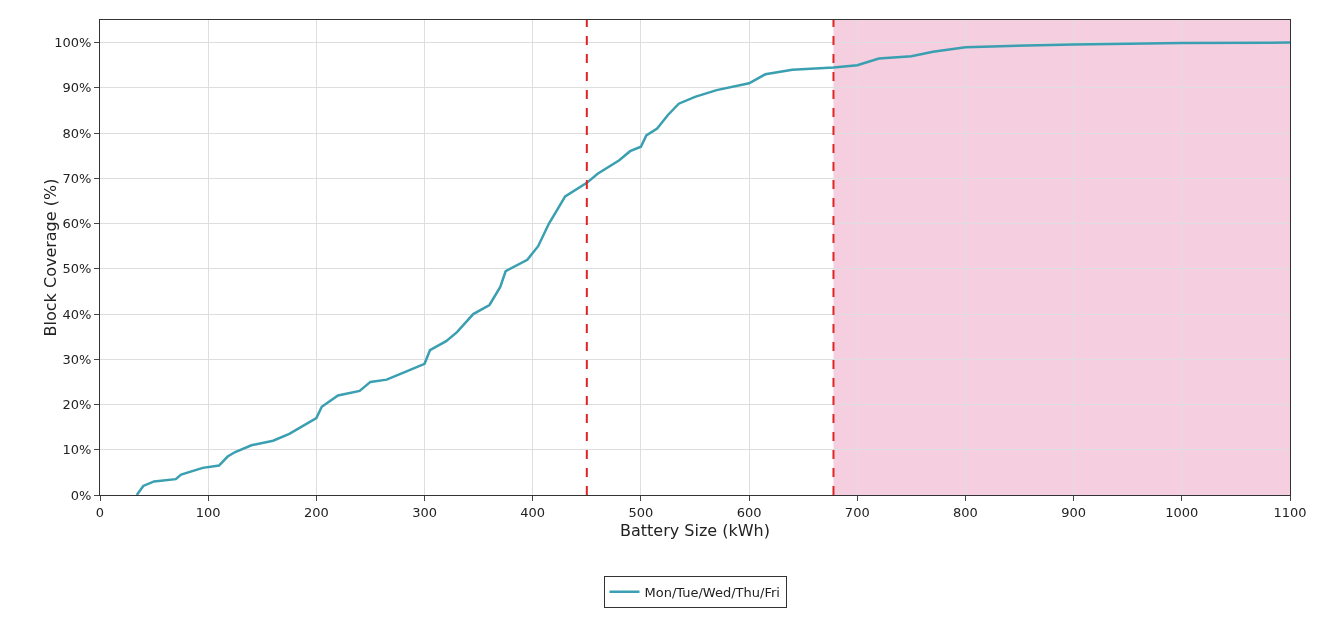  What do you see at coordinates (749, 512) in the screenshot?
I see `x-tick-label: 600` at bounding box center [749, 512].